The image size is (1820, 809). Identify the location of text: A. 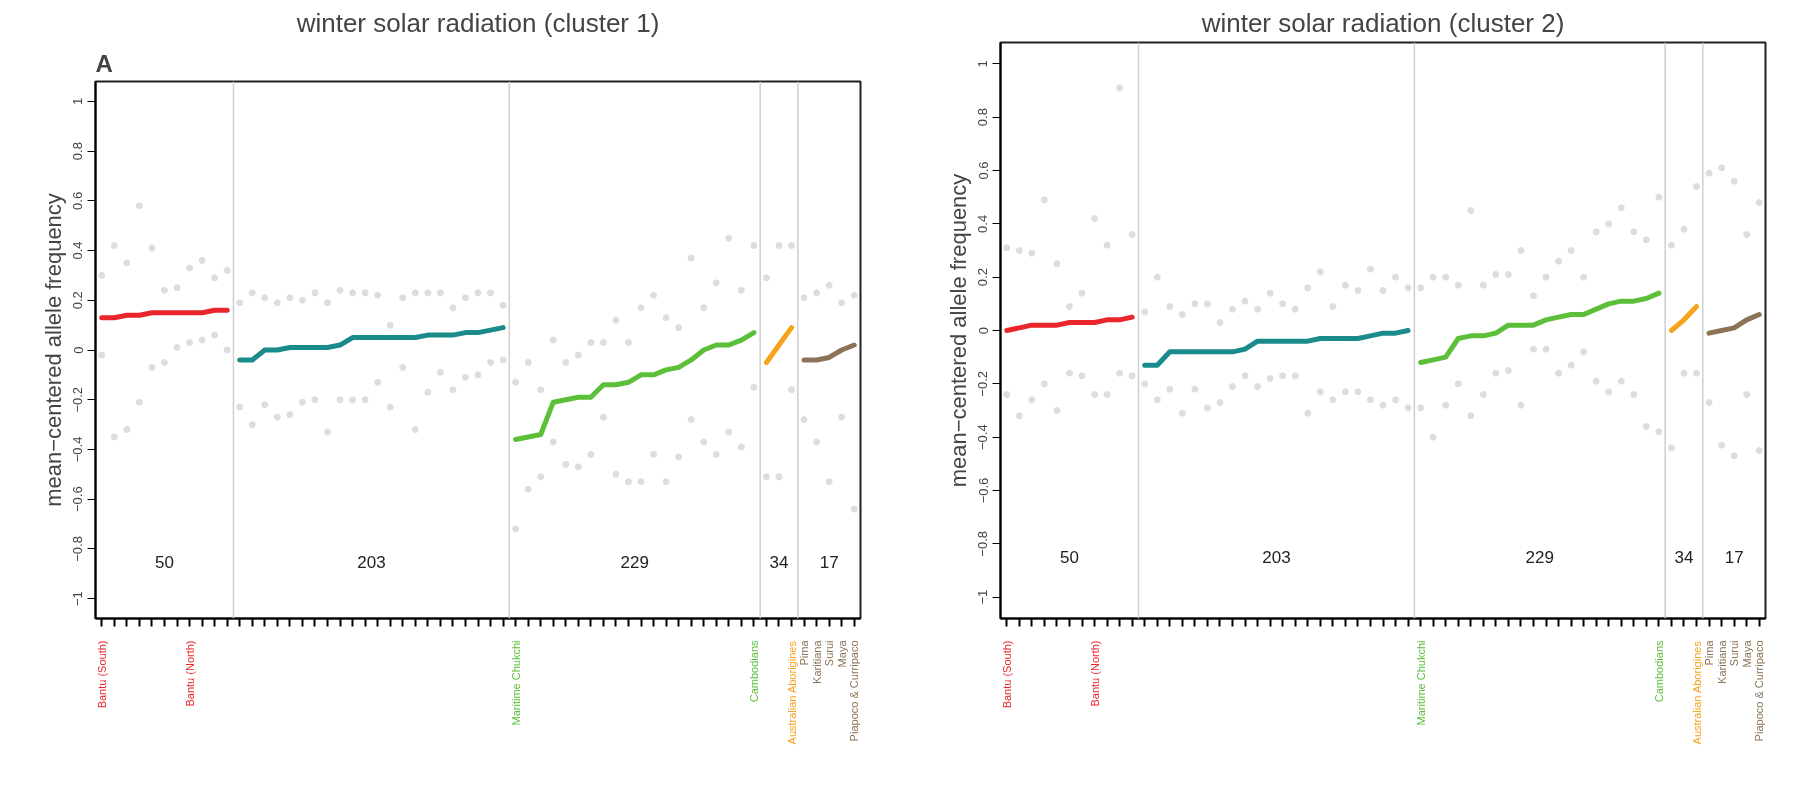
(104, 63).